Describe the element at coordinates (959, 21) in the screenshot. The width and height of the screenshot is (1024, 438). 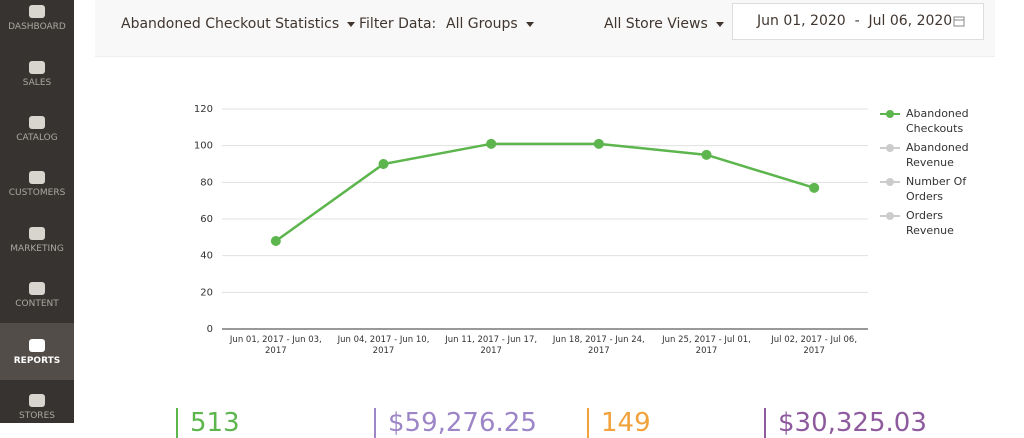
I see `calendar-icon` at that location.